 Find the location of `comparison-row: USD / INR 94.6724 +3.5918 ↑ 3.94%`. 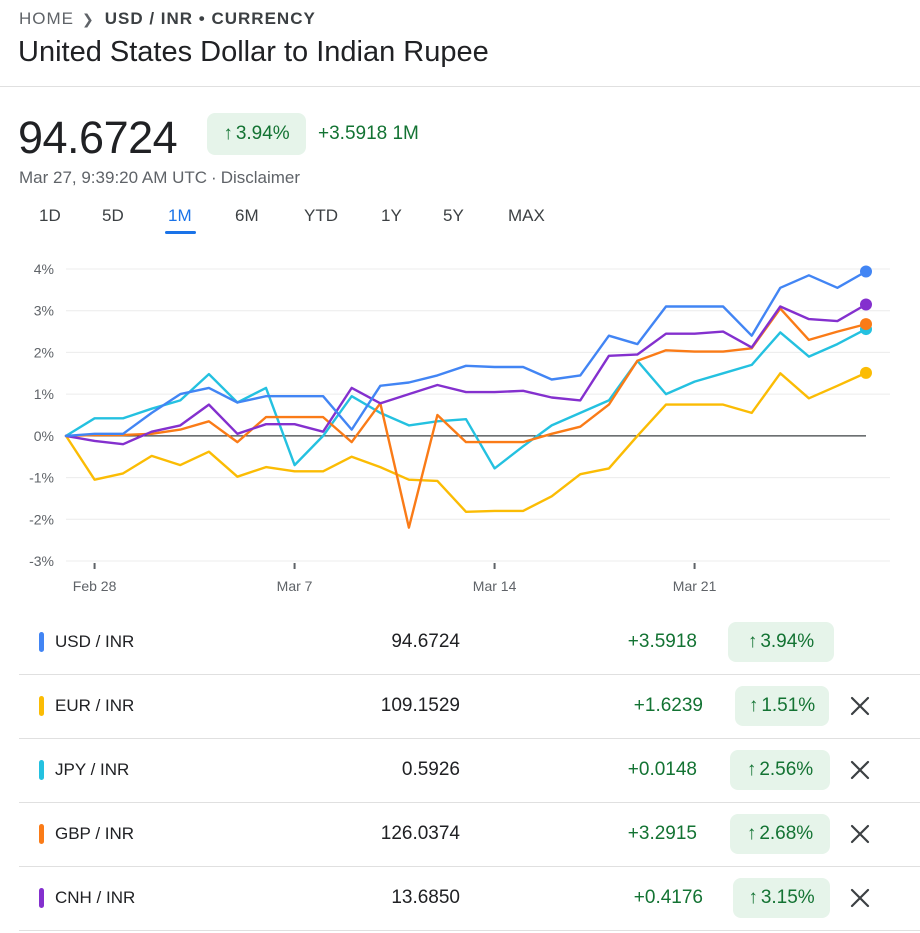

comparison-row: USD / INR 94.6724 +3.5918 ↑ 3.94% is located at coordinates (460, 642).